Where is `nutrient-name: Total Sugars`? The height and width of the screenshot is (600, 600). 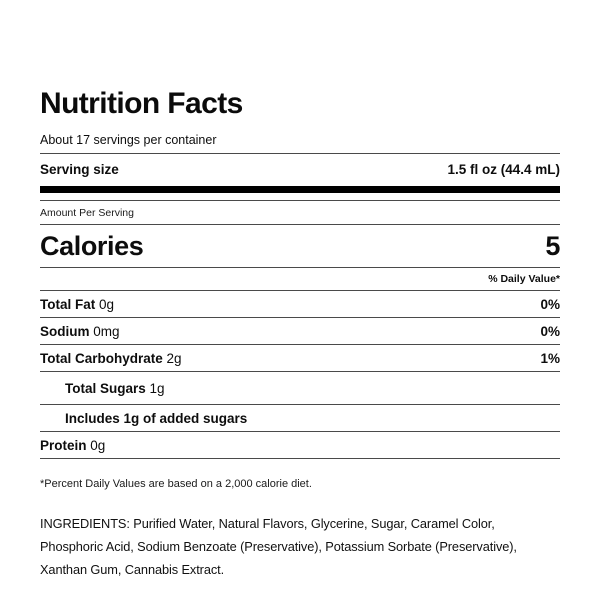
nutrient-name: Total Sugars is located at coordinates (105, 388).